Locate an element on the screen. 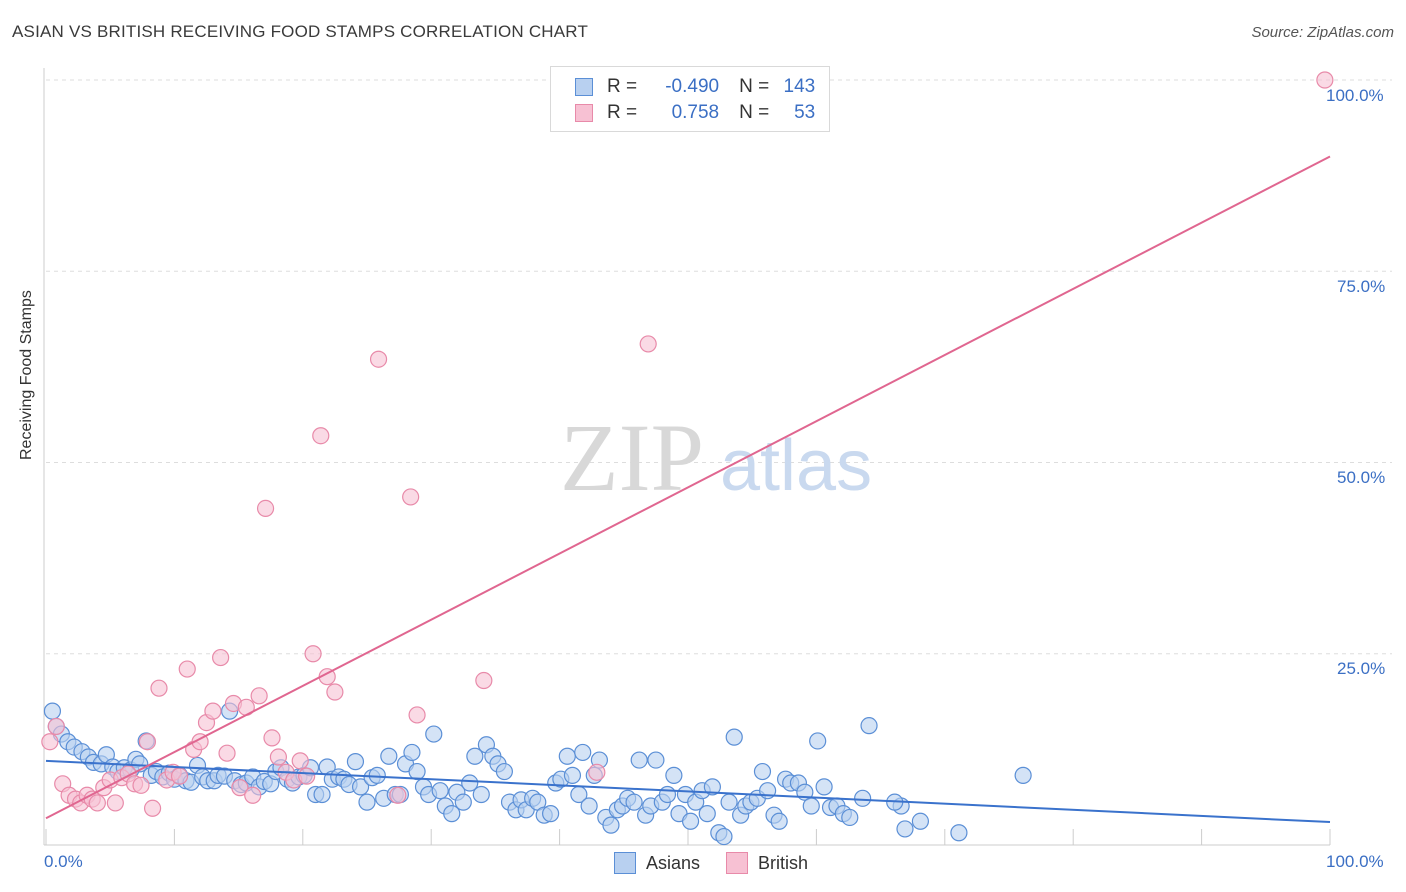  british-swatch is located at coordinates (584, 113).